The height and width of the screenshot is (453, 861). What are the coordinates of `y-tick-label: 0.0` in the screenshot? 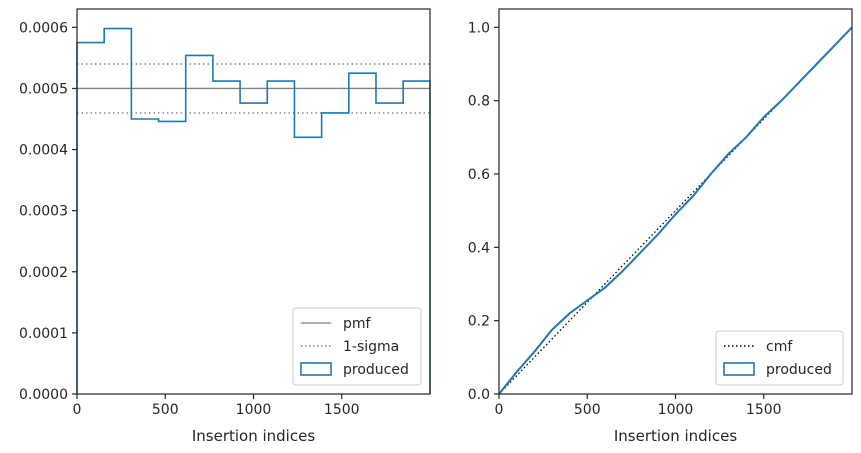 It's located at (479, 395).